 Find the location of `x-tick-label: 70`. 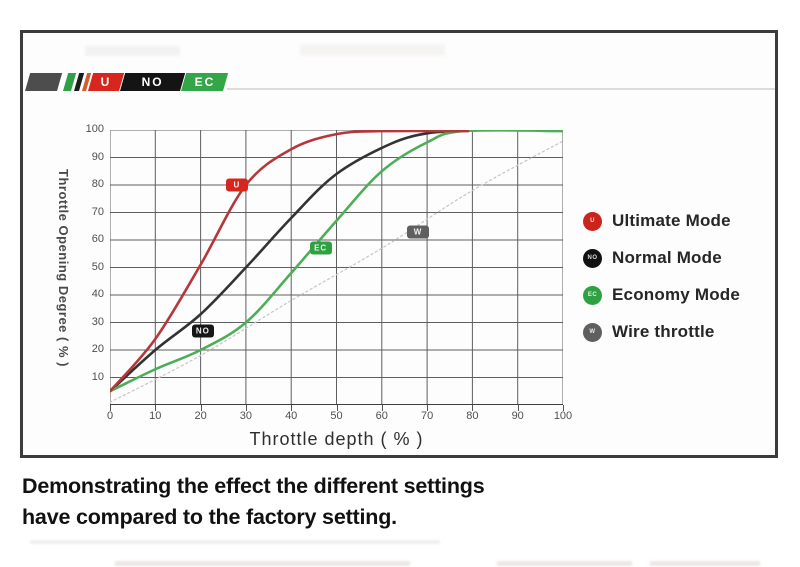

x-tick-label: 70 is located at coordinates (427, 416).